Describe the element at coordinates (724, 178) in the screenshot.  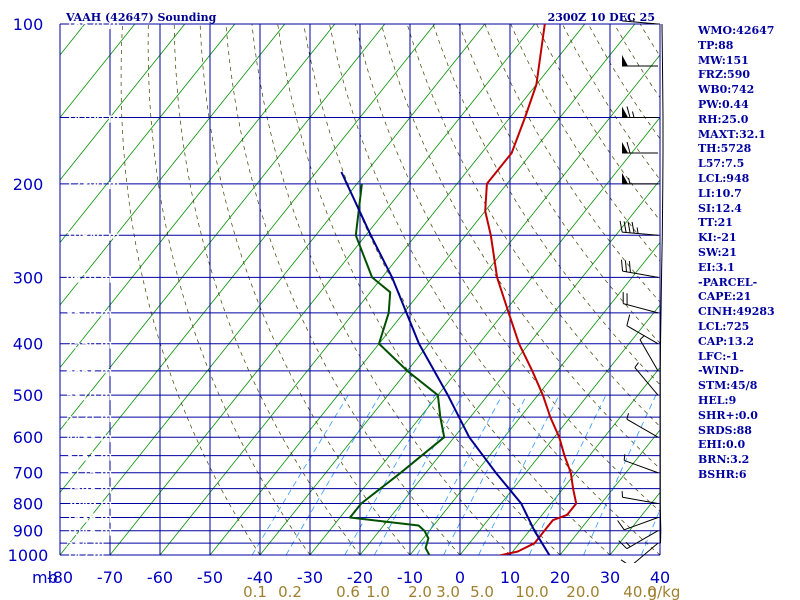
I see `stat-item: LCL:948` at that location.